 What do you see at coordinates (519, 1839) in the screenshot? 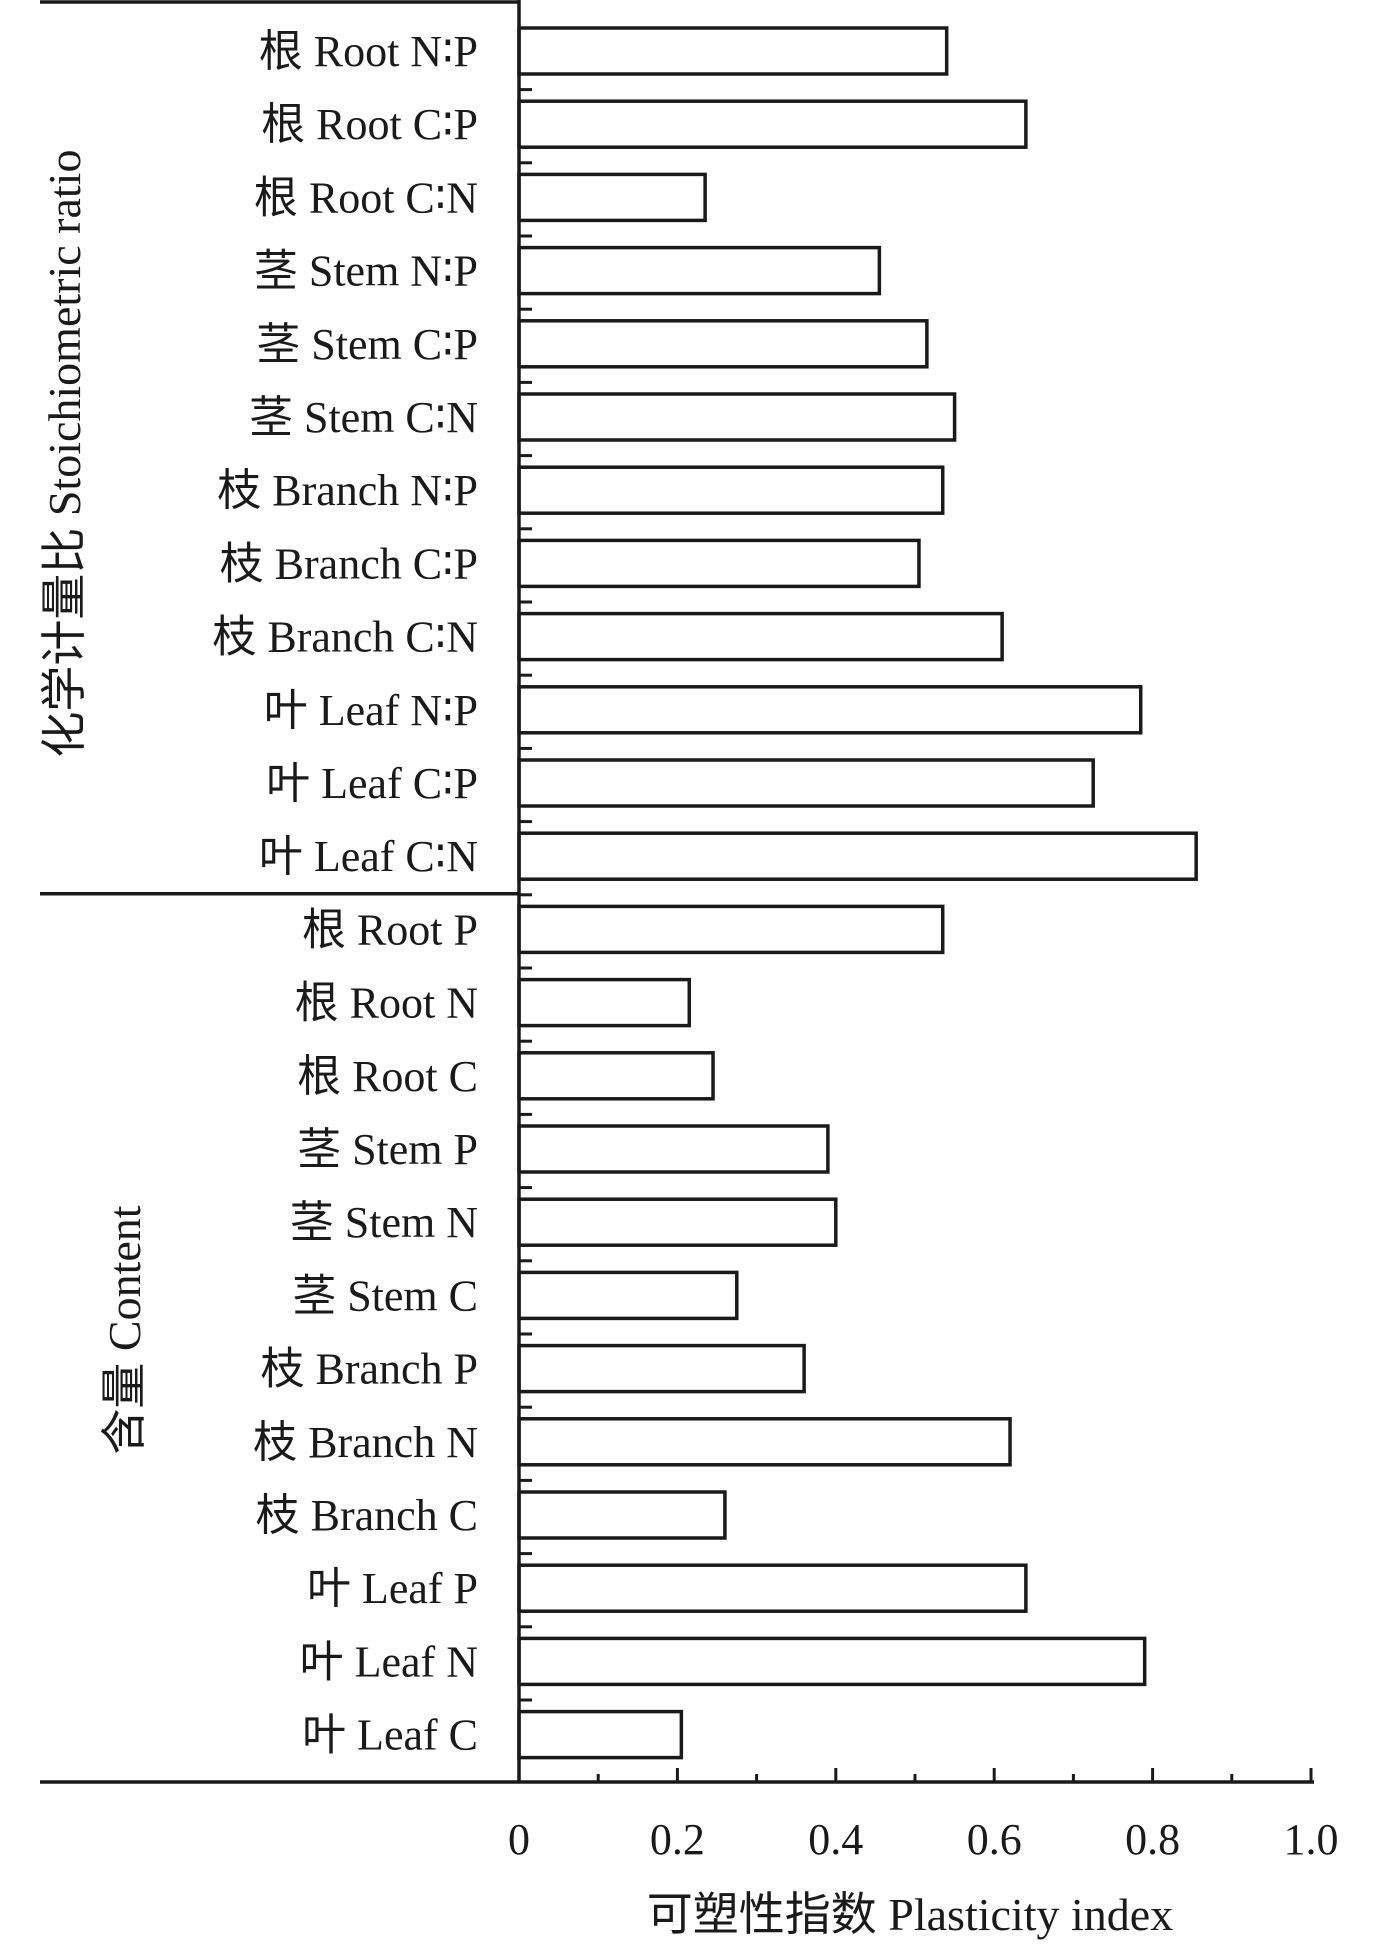
I see `x-tick-label: 0` at bounding box center [519, 1839].